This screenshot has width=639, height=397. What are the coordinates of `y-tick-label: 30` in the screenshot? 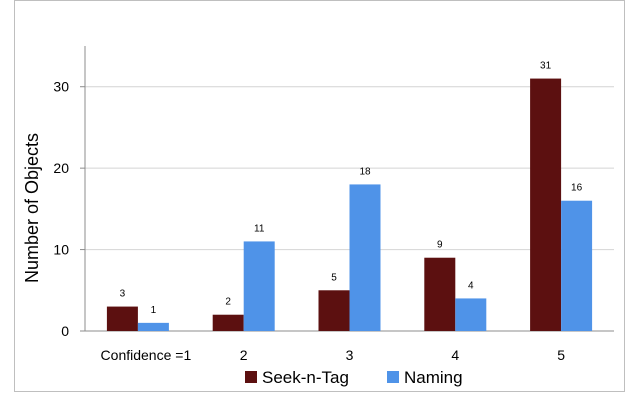 It's located at (61, 87).